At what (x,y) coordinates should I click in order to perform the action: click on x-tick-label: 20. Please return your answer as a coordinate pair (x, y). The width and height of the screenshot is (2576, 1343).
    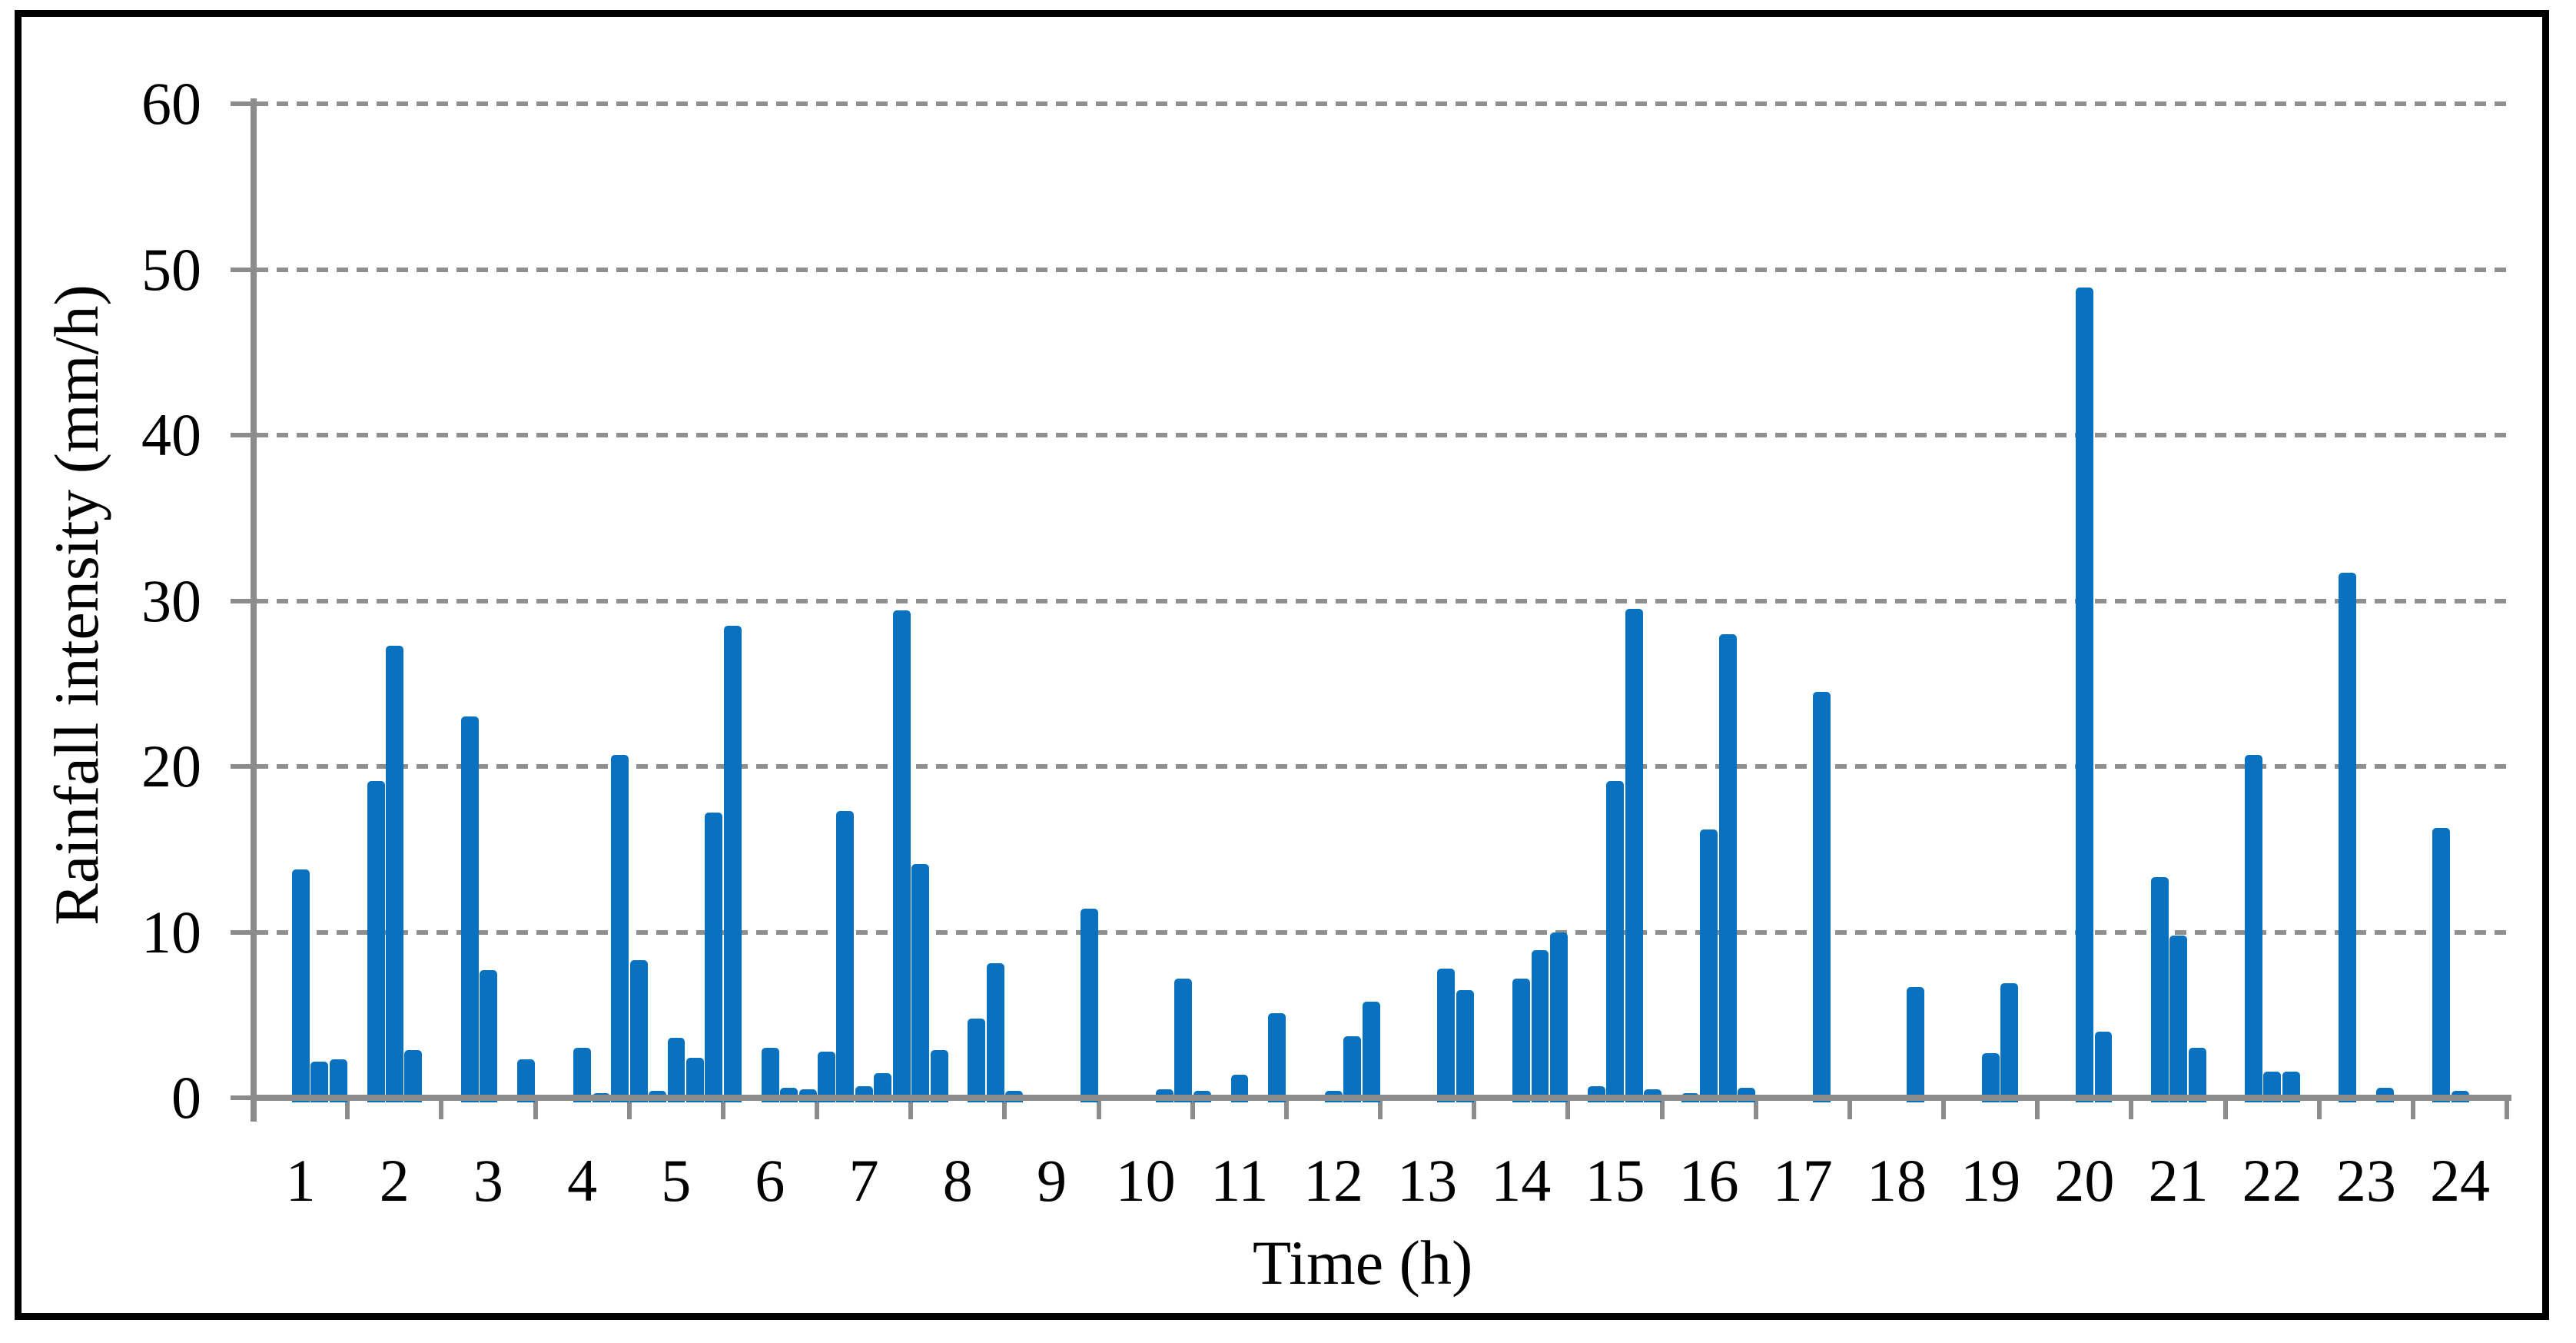
    Looking at the image, I should click on (2084, 1180).